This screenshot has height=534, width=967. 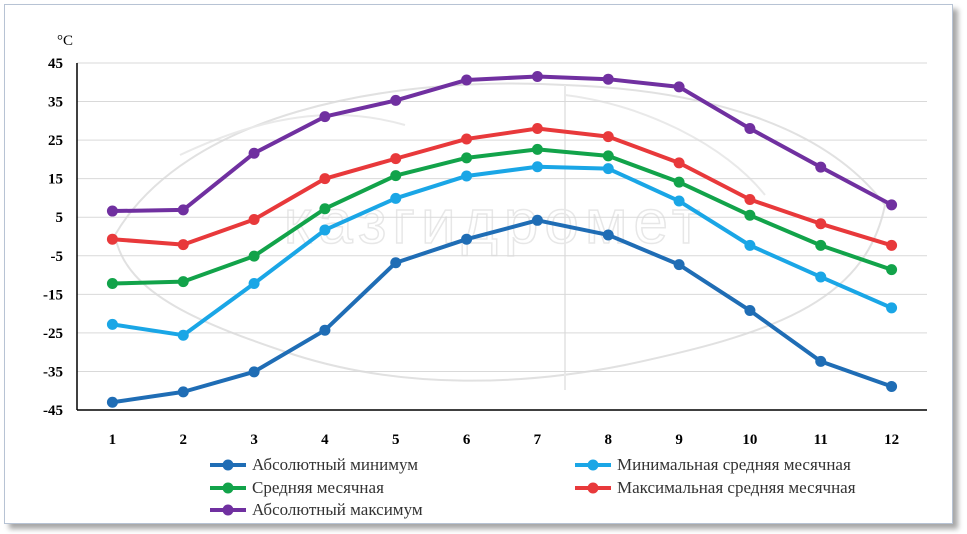 What do you see at coordinates (467, 440) in the screenshot?
I see `x-tick-label: 6` at bounding box center [467, 440].